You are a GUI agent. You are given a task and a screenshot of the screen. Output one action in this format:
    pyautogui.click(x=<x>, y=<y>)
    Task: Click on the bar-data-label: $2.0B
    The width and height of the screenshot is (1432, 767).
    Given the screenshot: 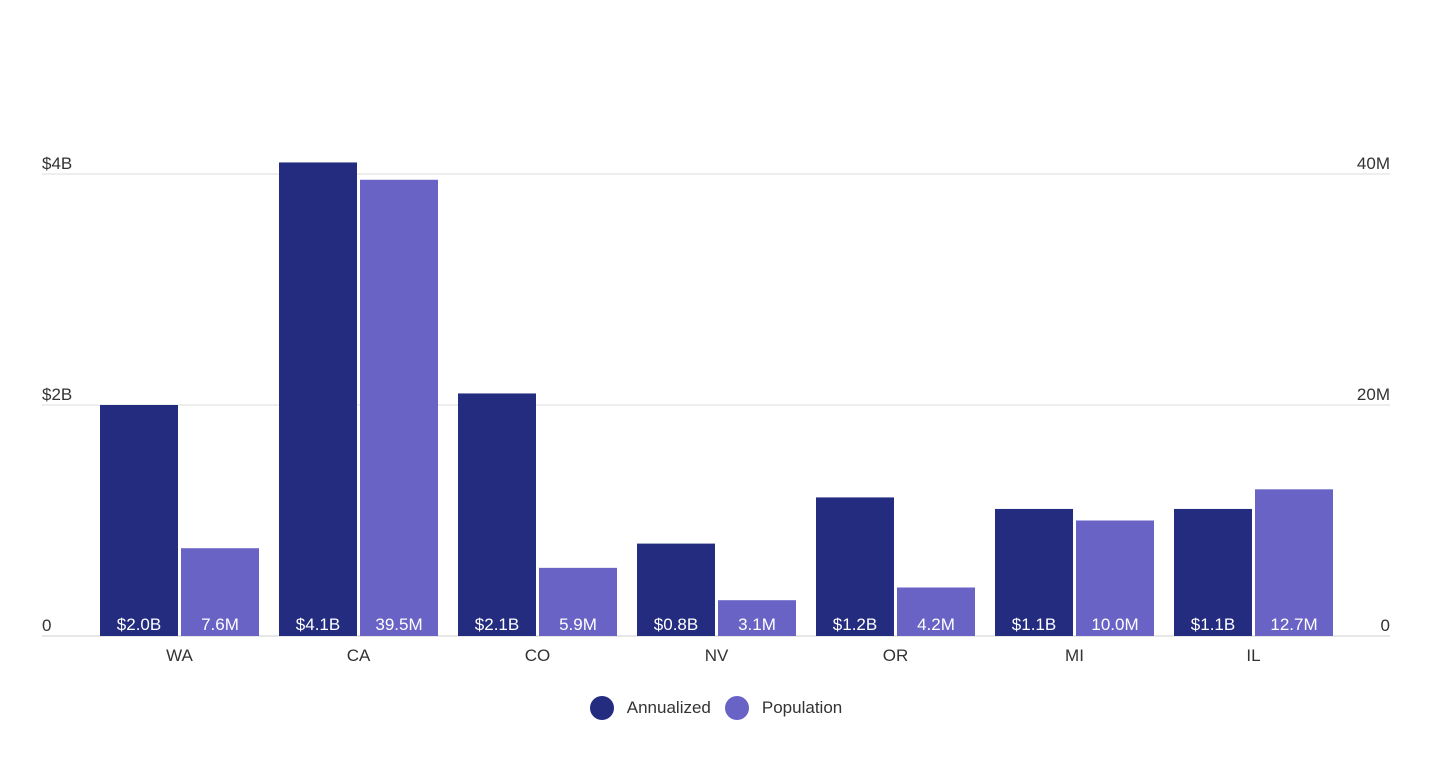 What is the action you would take?
    pyautogui.click(x=139, y=624)
    